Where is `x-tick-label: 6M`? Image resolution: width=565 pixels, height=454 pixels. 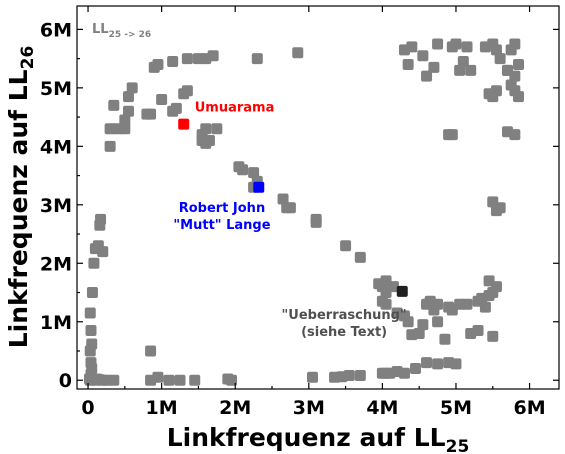
x-tick-label: 6M is located at coordinates (529, 408).